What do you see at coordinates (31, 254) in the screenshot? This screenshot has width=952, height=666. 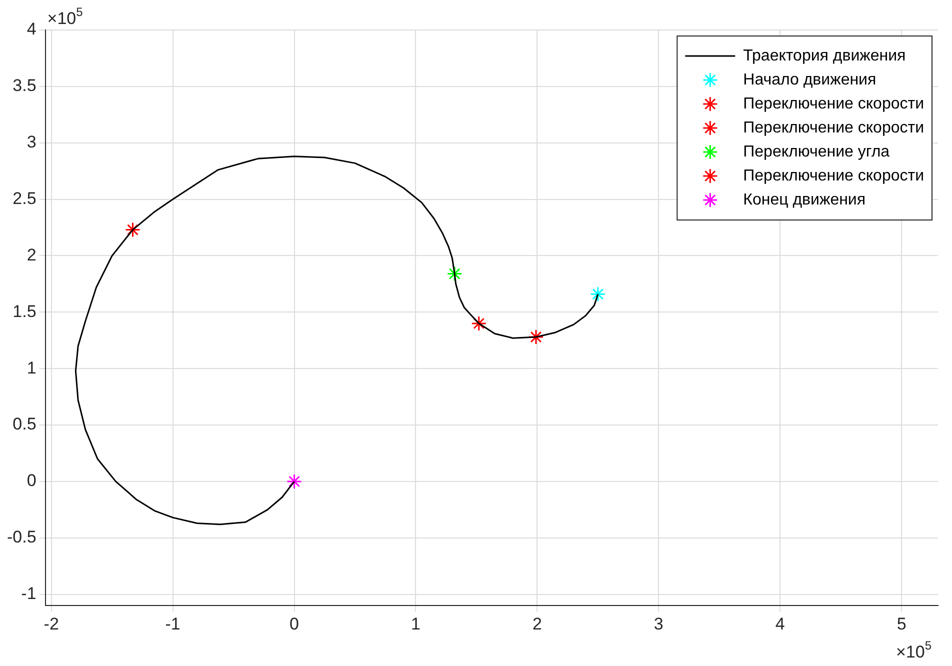 I see `y-tick-label: 2` at bounding box center [31, 254].